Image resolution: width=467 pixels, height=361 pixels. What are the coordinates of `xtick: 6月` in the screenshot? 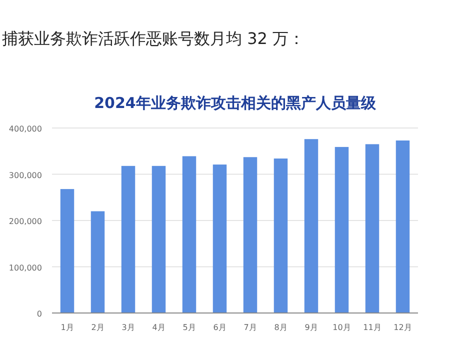 It's located at (219, 327).